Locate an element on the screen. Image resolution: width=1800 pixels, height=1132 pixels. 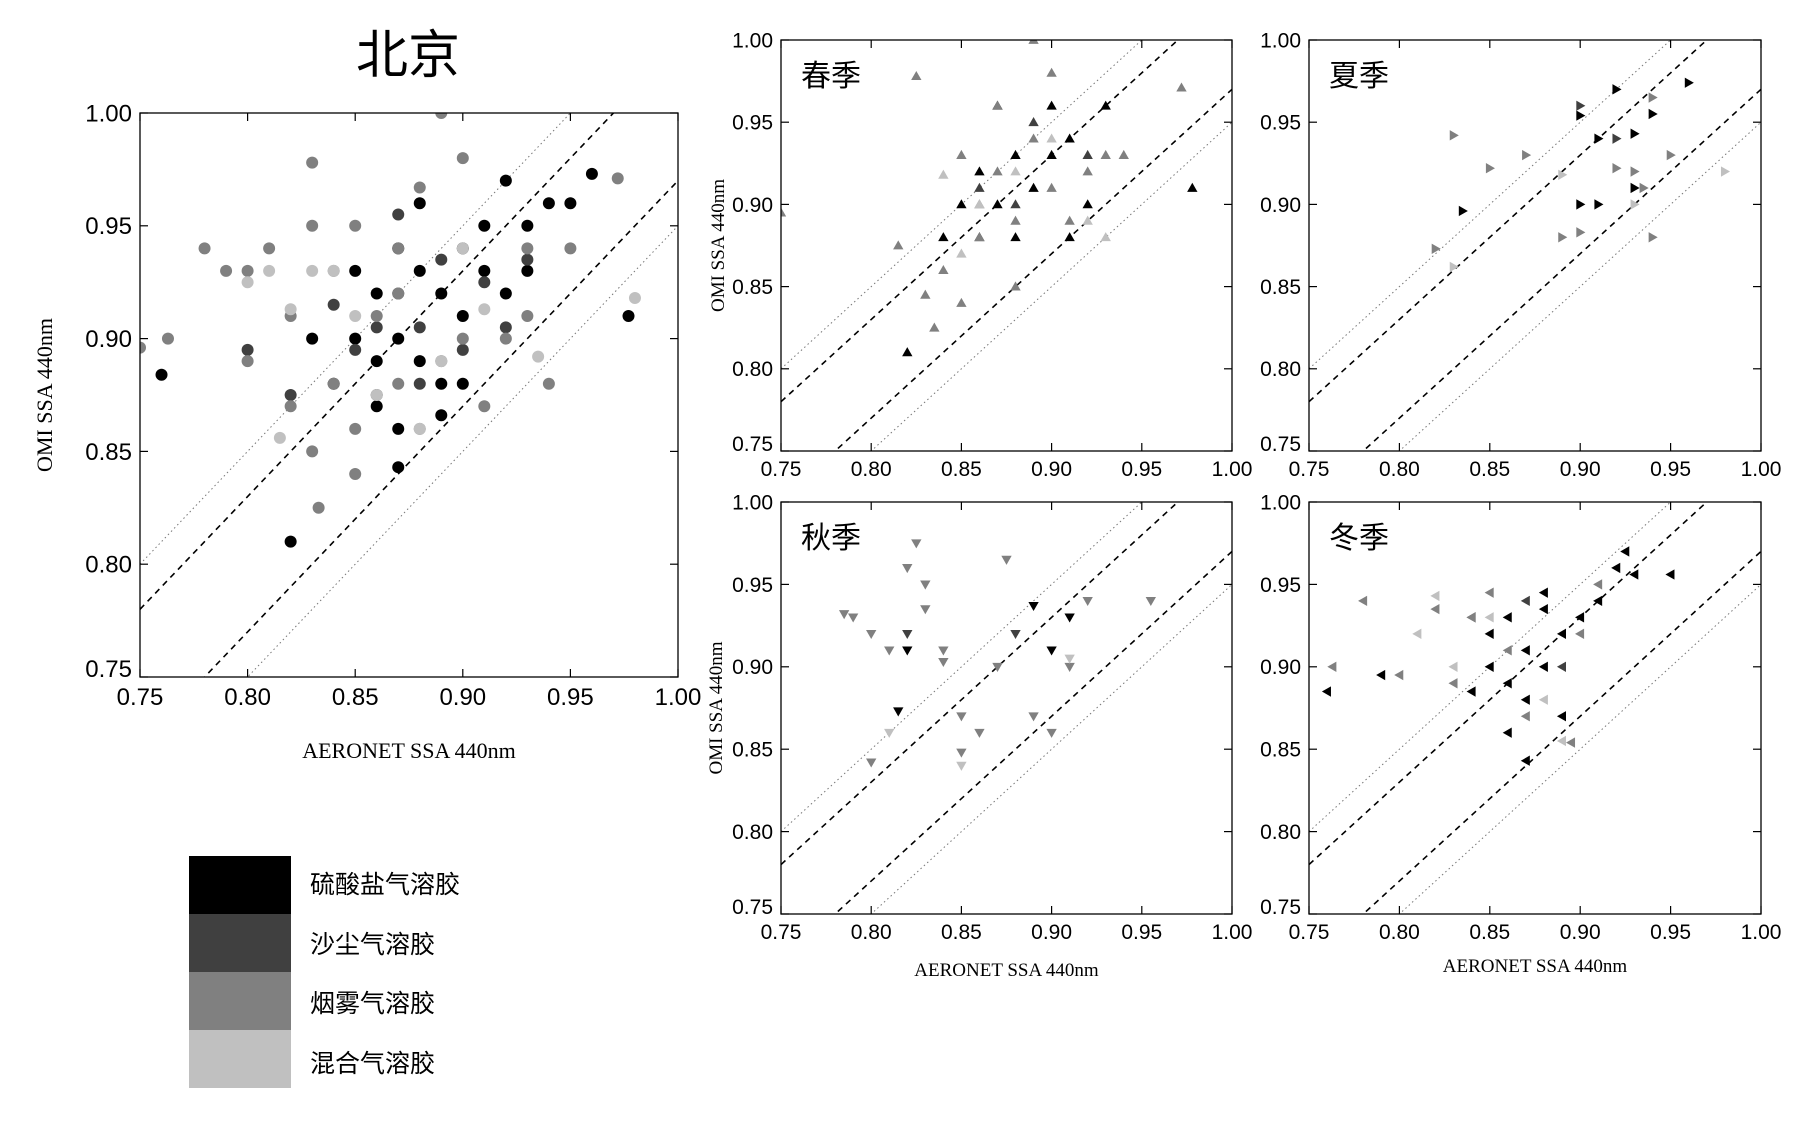
points-autumn is located at coordinates (997, 655).